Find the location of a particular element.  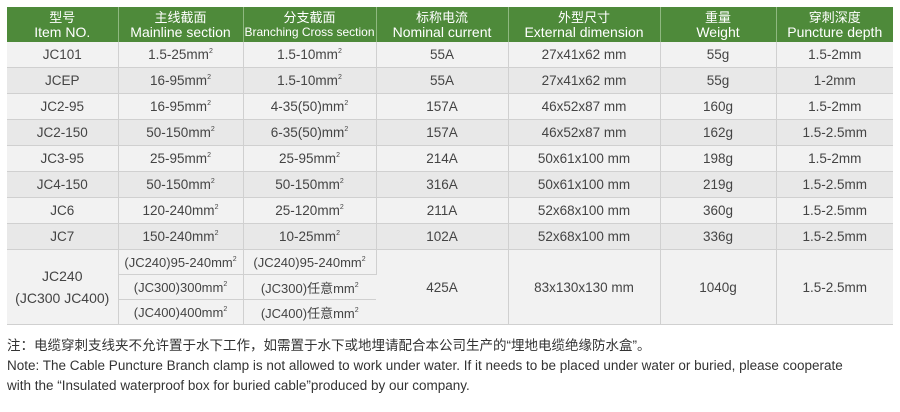

main-cell: 120-240mm2 is located at coordinates (181, 210).